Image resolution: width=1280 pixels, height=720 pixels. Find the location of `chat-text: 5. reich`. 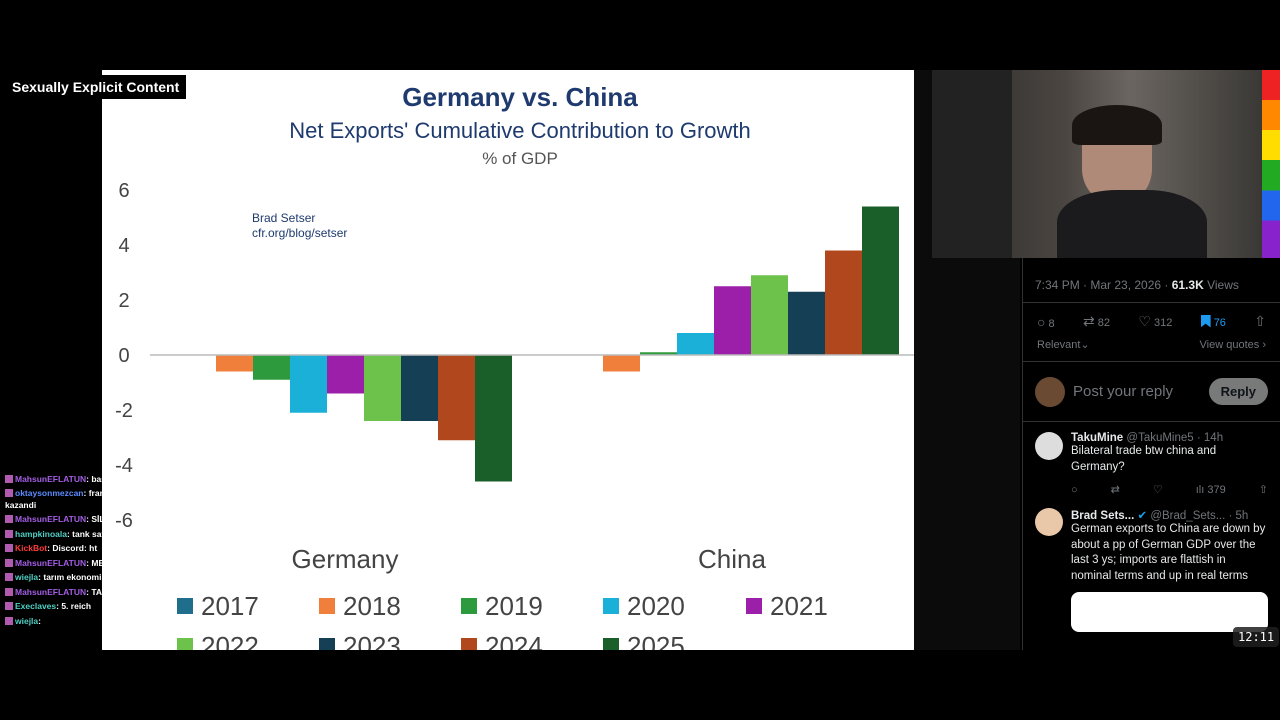

chat-text: 5. reich is located at coordinates (76, 606).